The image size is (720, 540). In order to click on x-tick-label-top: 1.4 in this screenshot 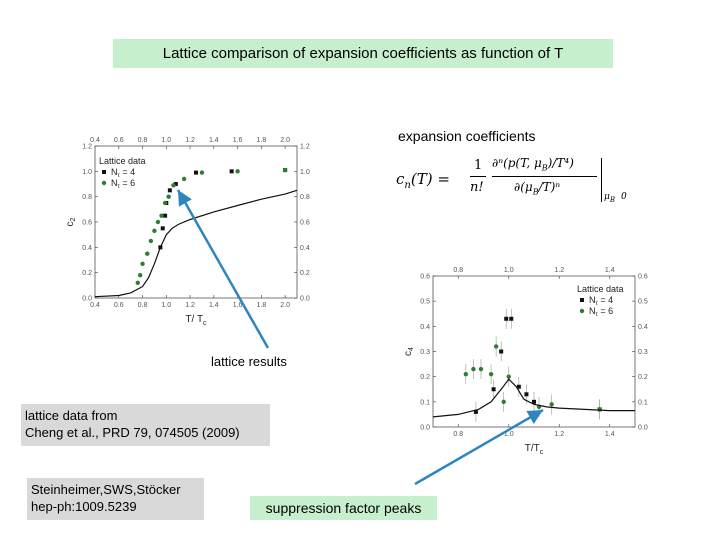, I will do `click(214, 140)`.